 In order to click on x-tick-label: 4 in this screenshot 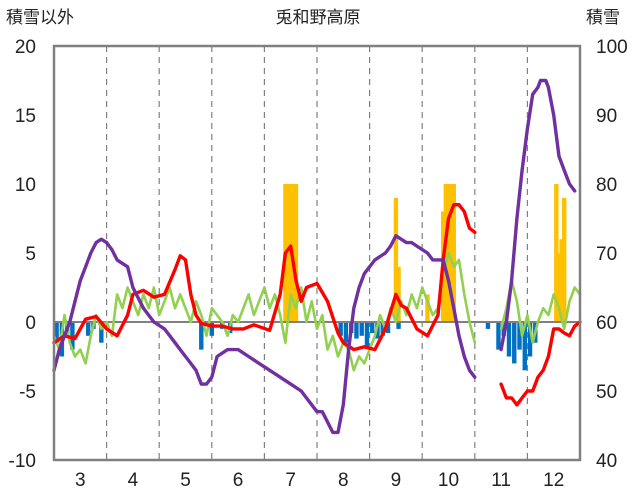, I will do `click(133, 480)`.